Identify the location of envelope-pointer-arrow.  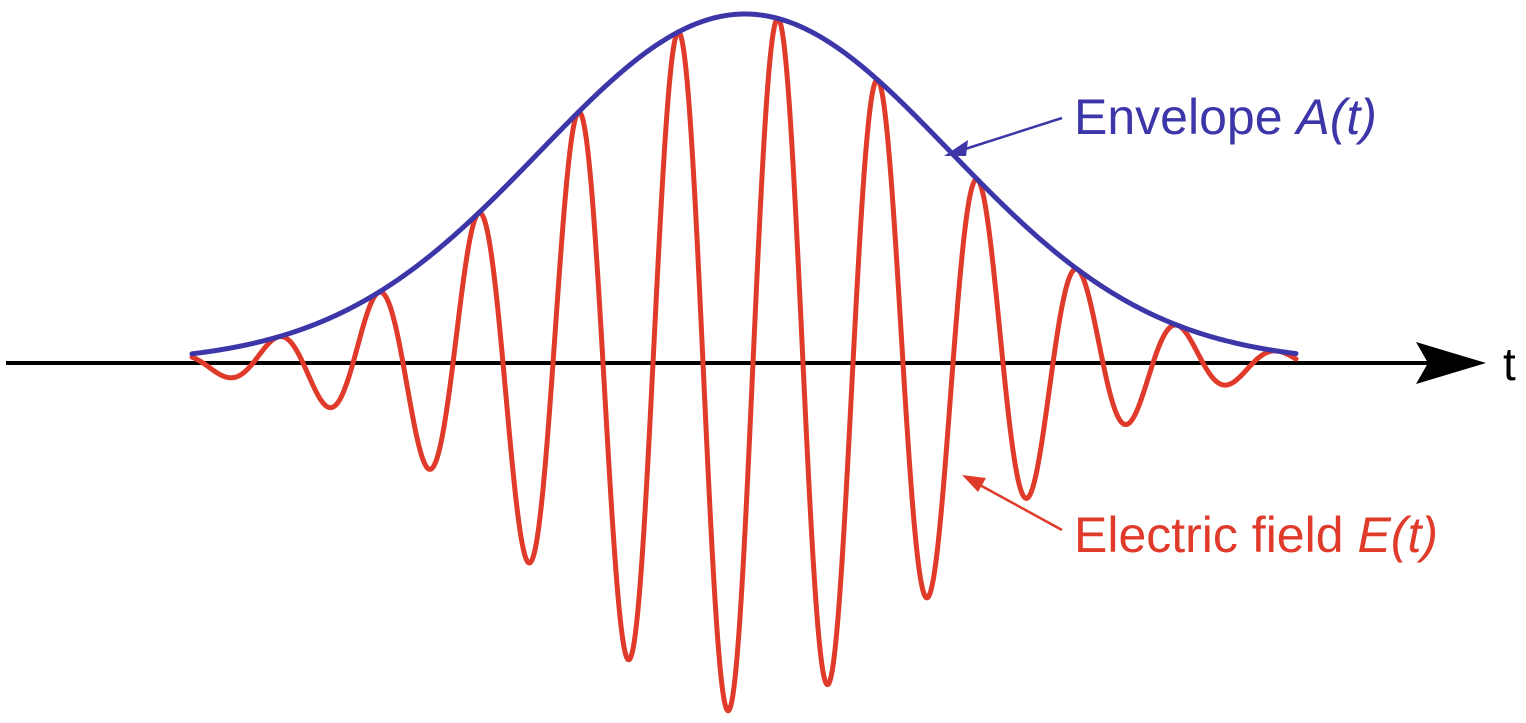
(1003, 136).